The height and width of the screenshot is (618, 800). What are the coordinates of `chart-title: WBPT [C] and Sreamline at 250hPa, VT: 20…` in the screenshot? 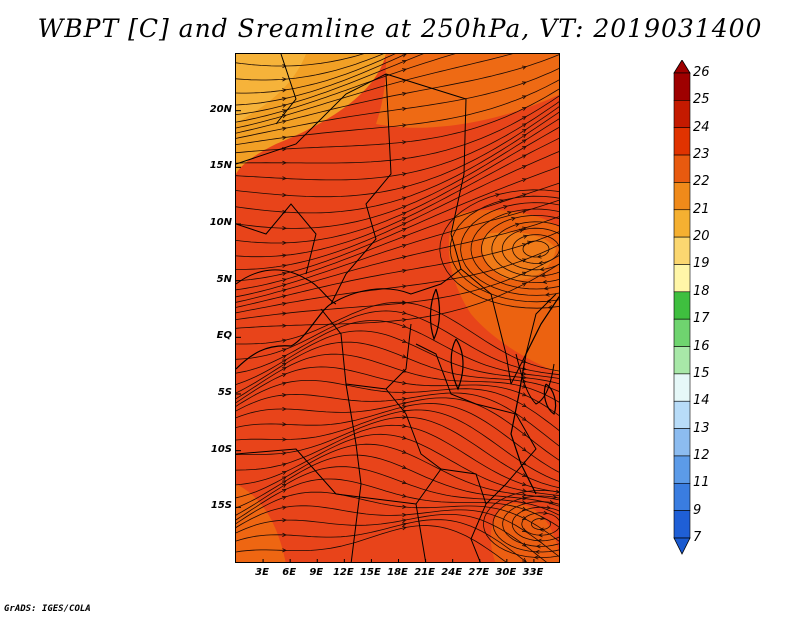 It's located at (400, 28).